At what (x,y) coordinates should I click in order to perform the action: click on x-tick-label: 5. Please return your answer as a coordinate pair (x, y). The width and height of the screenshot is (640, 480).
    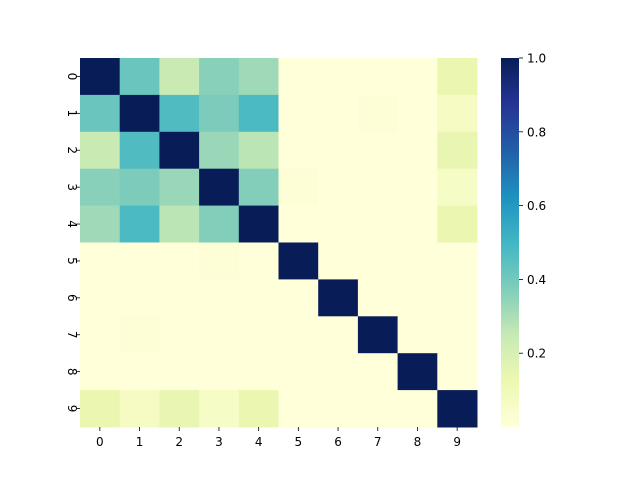
    Looking at the image, I should click on (299, 442).